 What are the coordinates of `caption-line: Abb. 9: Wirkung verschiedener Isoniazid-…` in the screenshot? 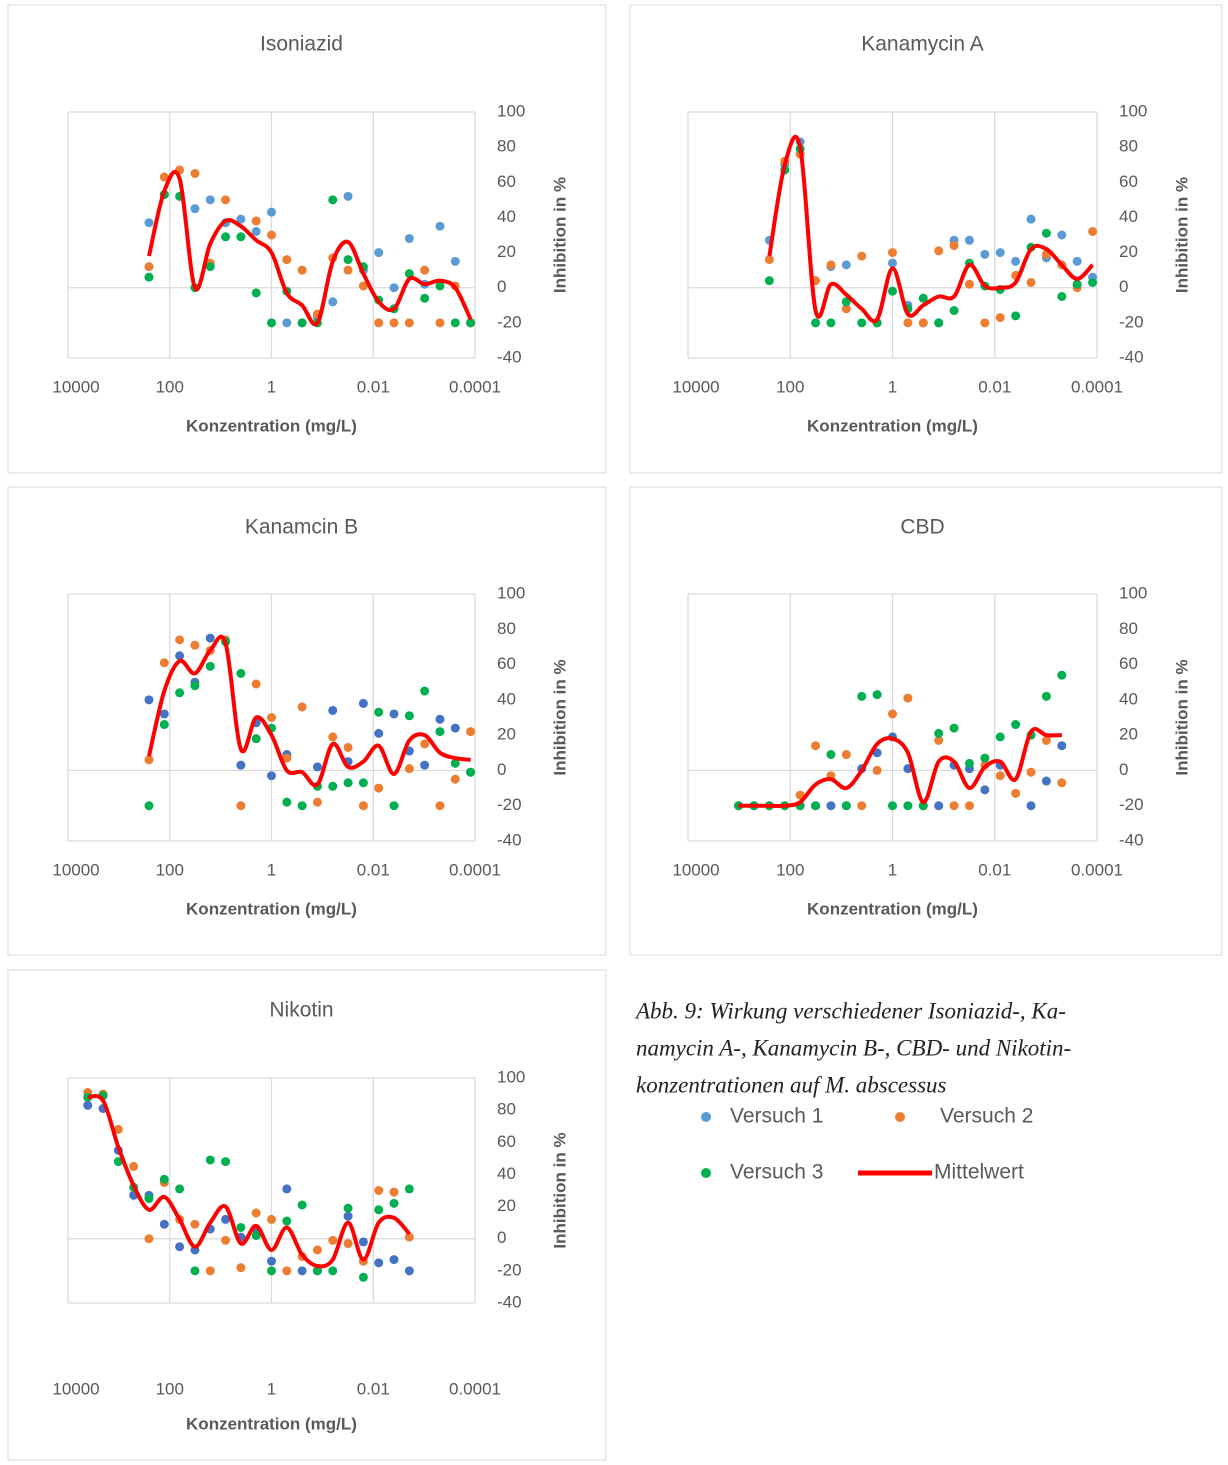 It's located at (850, 1010).